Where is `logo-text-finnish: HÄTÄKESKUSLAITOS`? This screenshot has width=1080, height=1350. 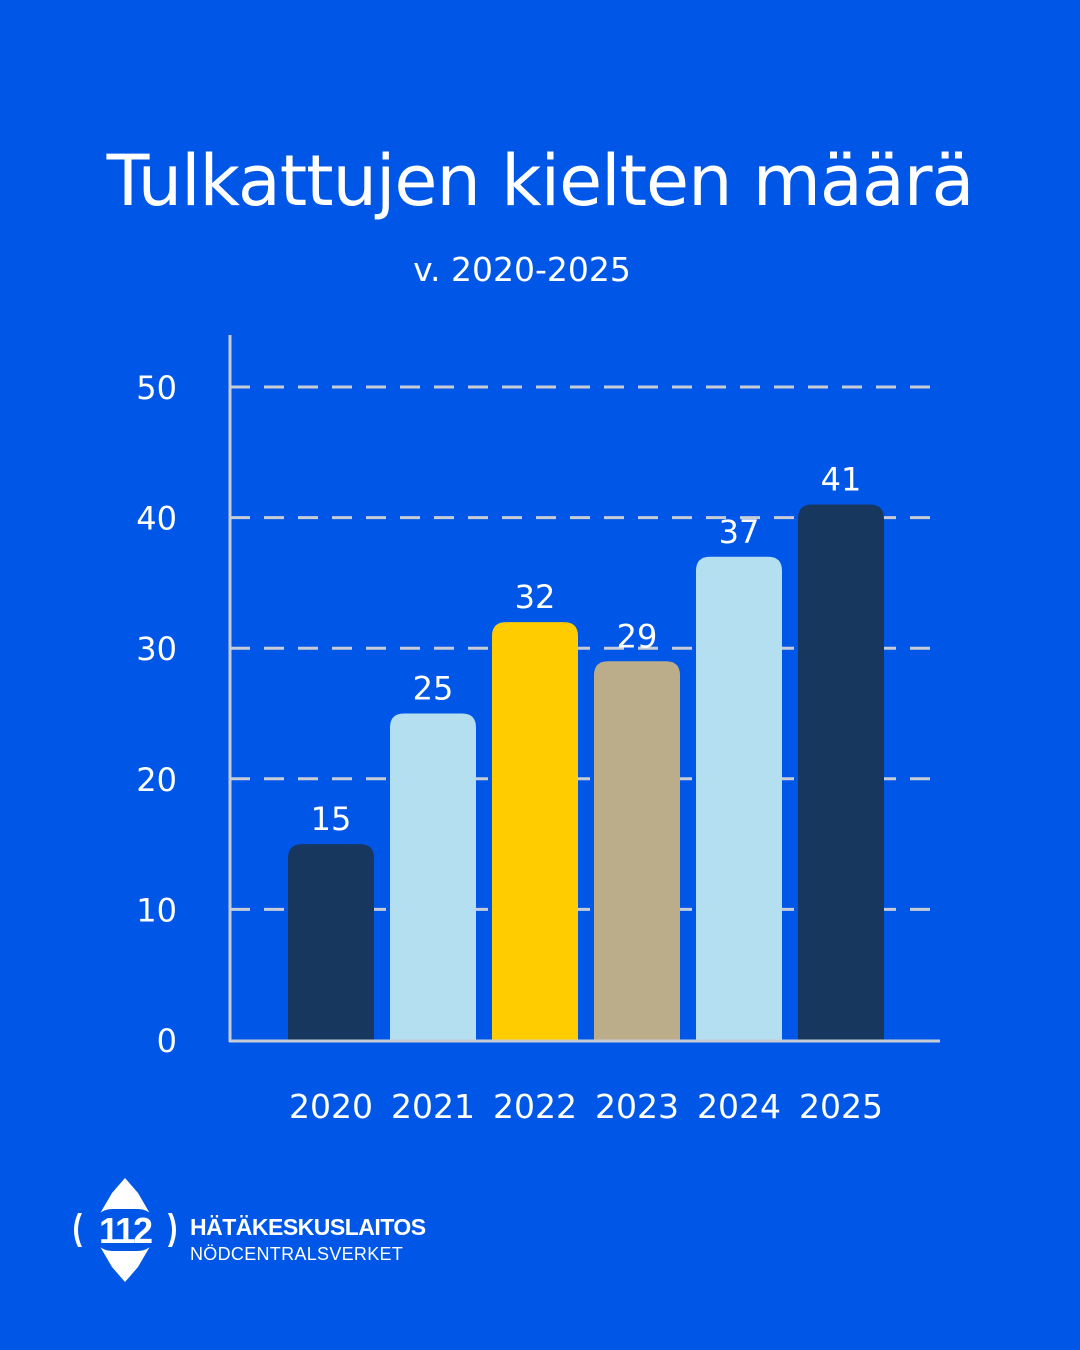
logo-text-finnish: HÄTÄKESKUSLAITOS is located at coordinates (308, 1227).